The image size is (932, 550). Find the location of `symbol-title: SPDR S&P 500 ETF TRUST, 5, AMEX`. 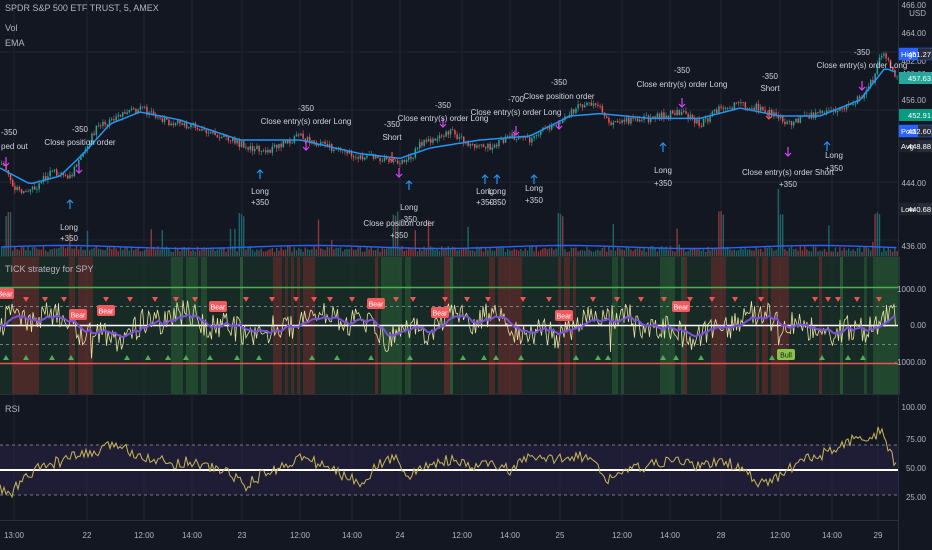

symbol-title: SPDR S&P 500 ETF TRUST, 5, AMEX is located at coordinates (82, 8).